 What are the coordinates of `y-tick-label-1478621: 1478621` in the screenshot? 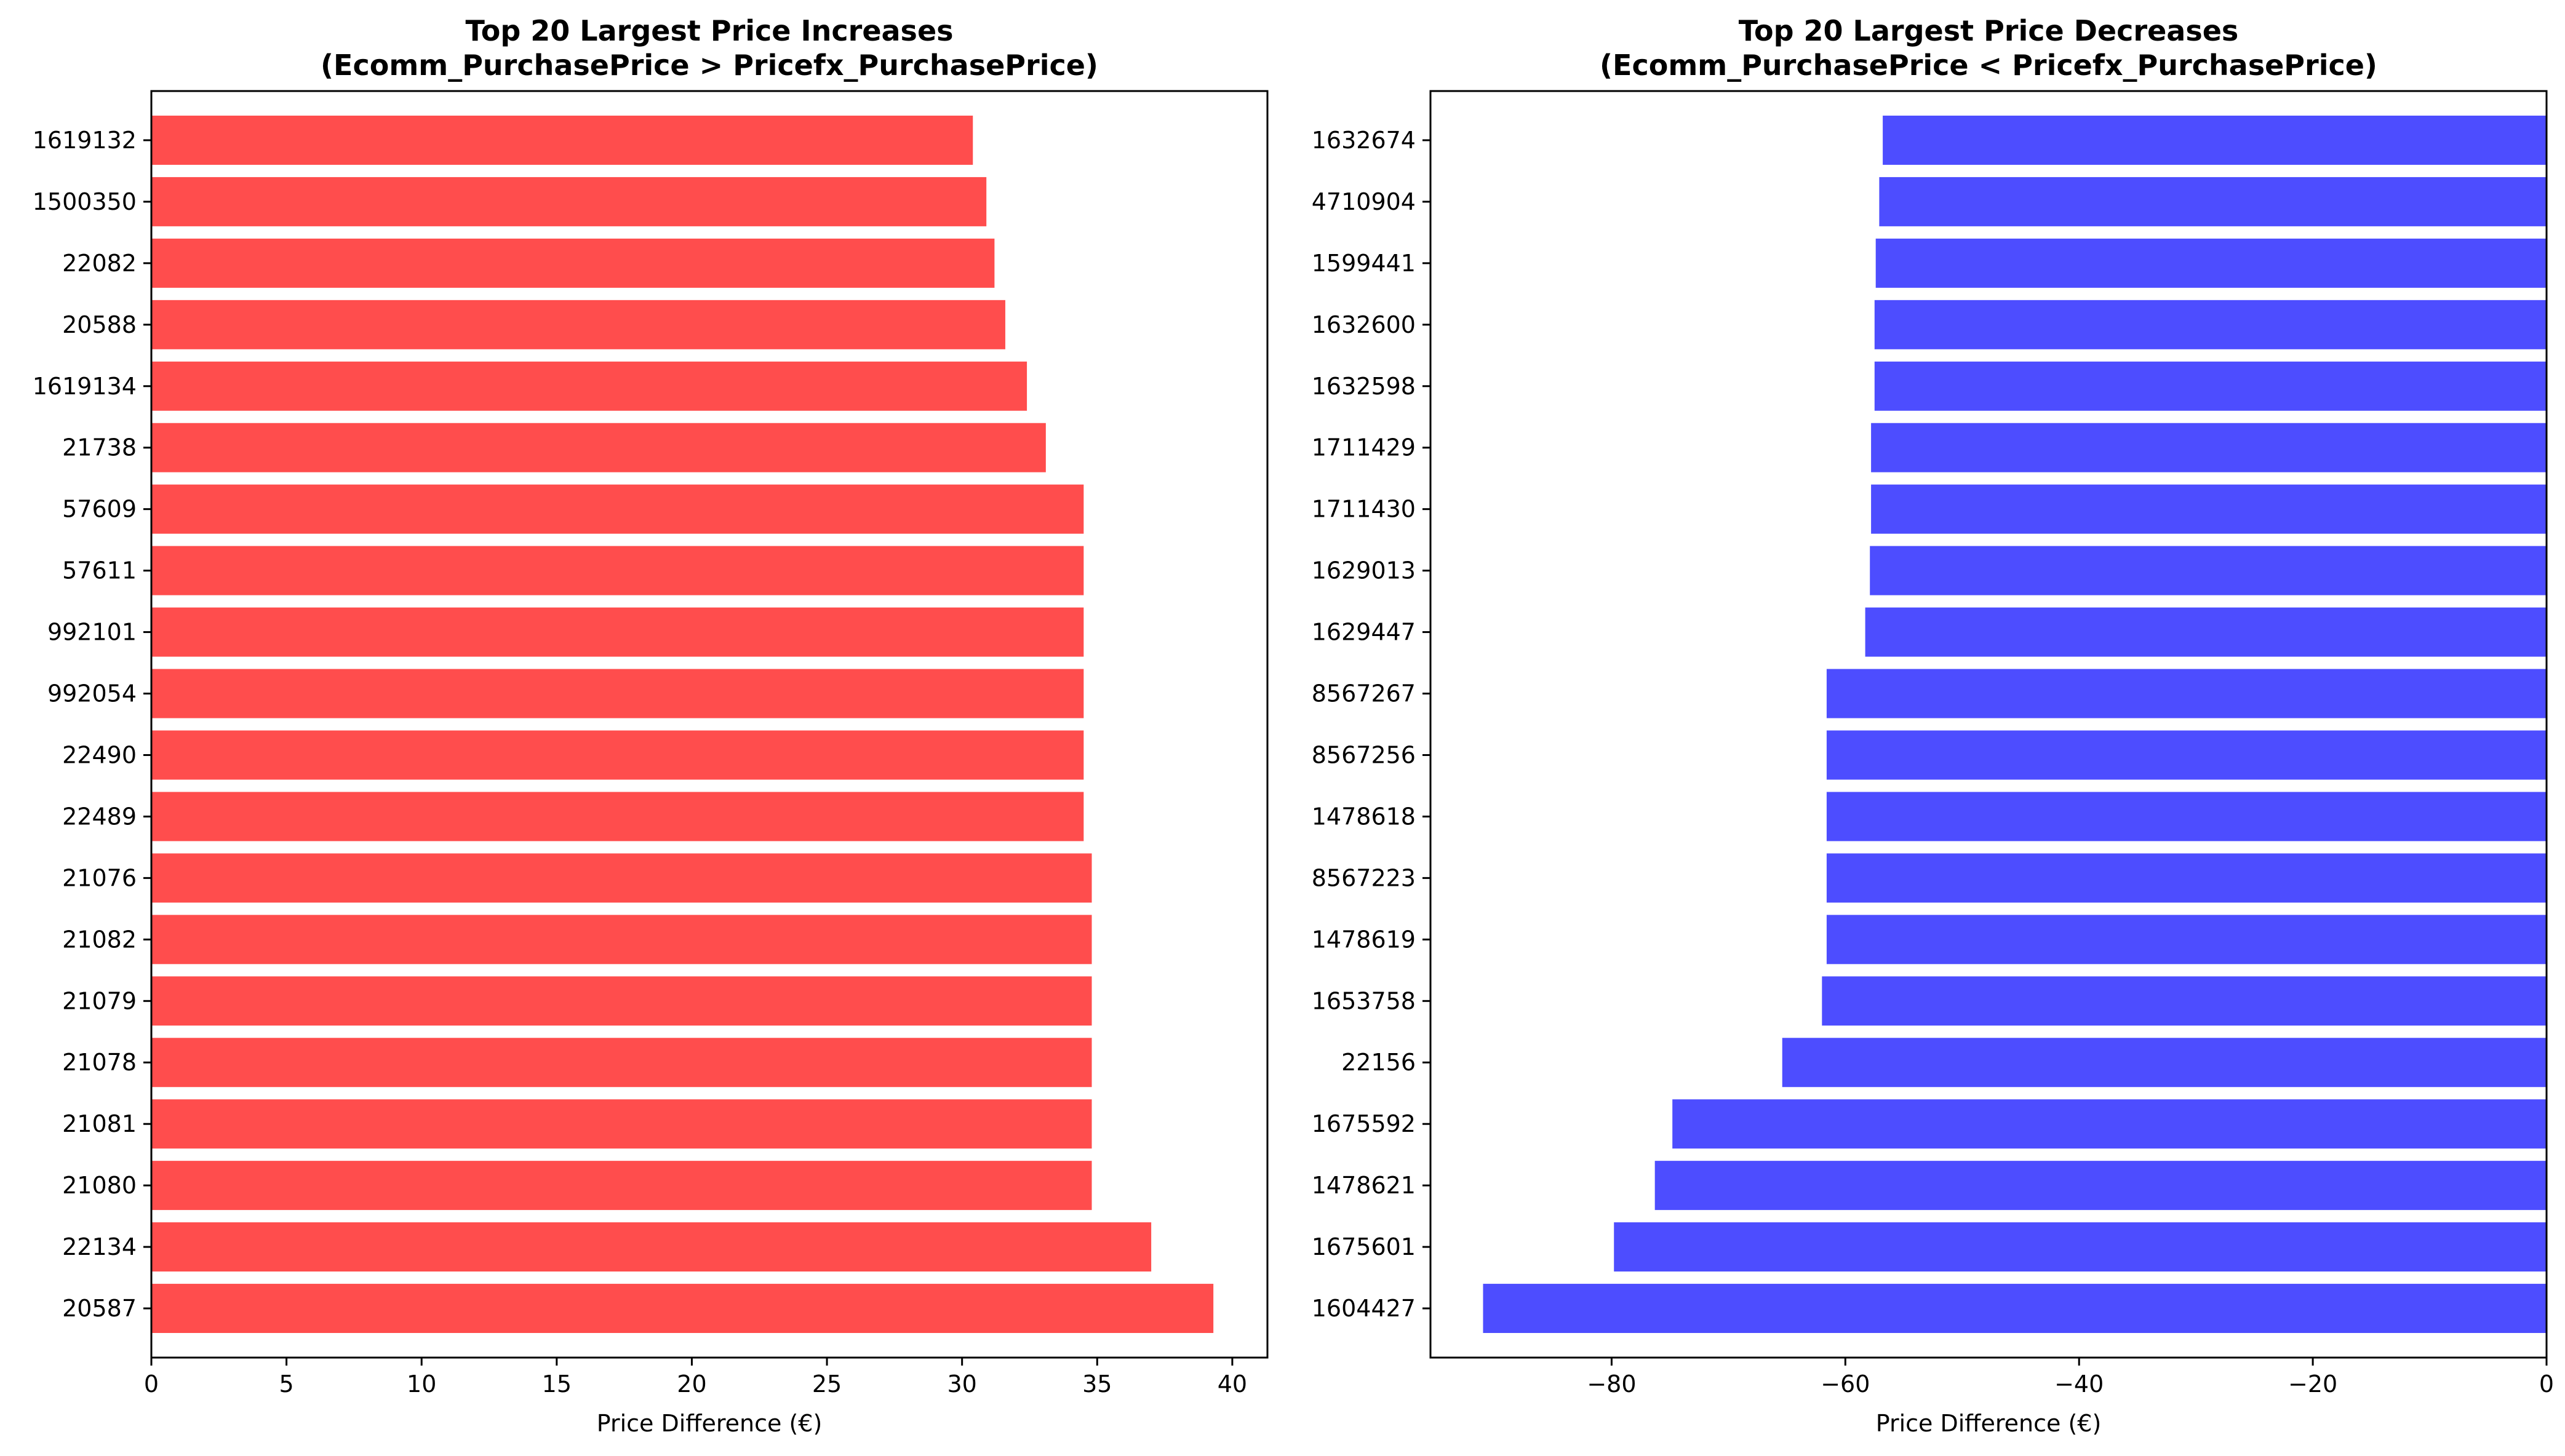 It's located at (1364, 1185).